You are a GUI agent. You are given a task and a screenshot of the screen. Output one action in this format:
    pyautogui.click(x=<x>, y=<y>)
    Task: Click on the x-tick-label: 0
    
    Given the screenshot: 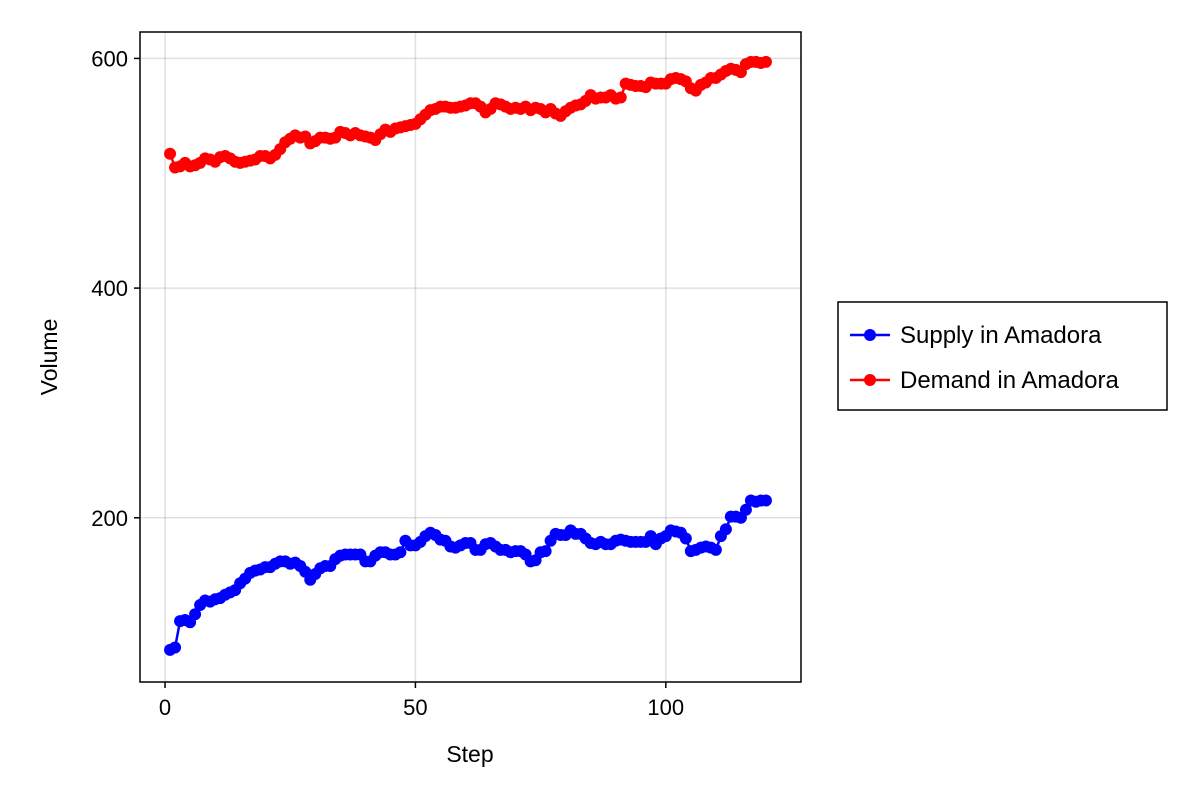 What is the action you would take?
    pyautogui.click(x=165, y=707)
    